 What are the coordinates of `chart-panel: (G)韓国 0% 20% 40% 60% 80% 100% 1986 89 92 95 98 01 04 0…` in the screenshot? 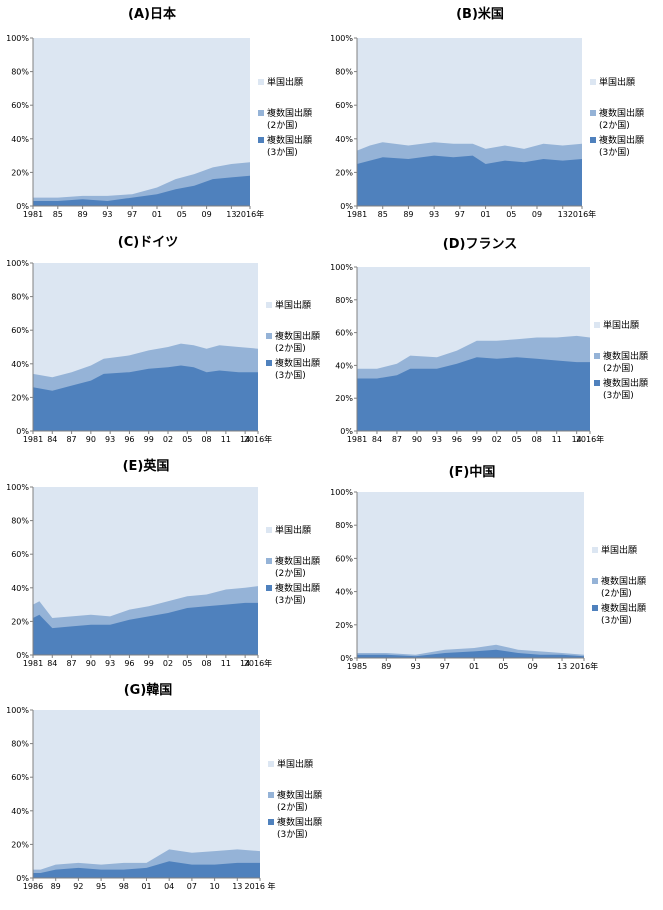 It's located at (164, 786).